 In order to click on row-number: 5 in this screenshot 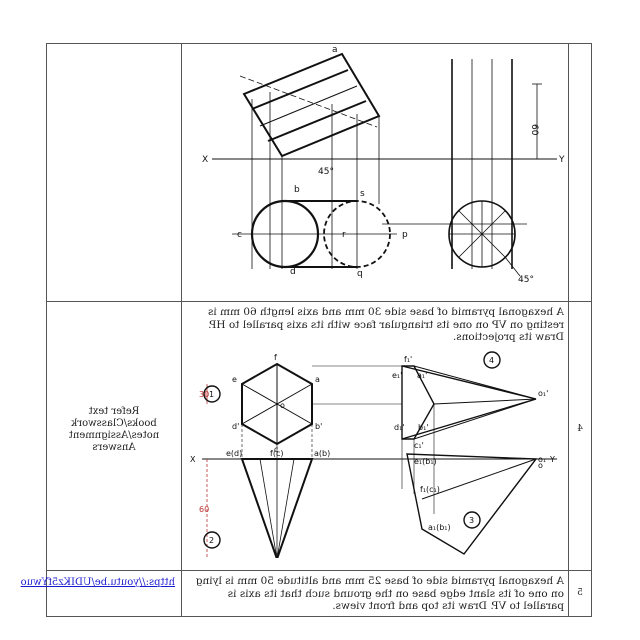, I will do `click(580, 593)`.